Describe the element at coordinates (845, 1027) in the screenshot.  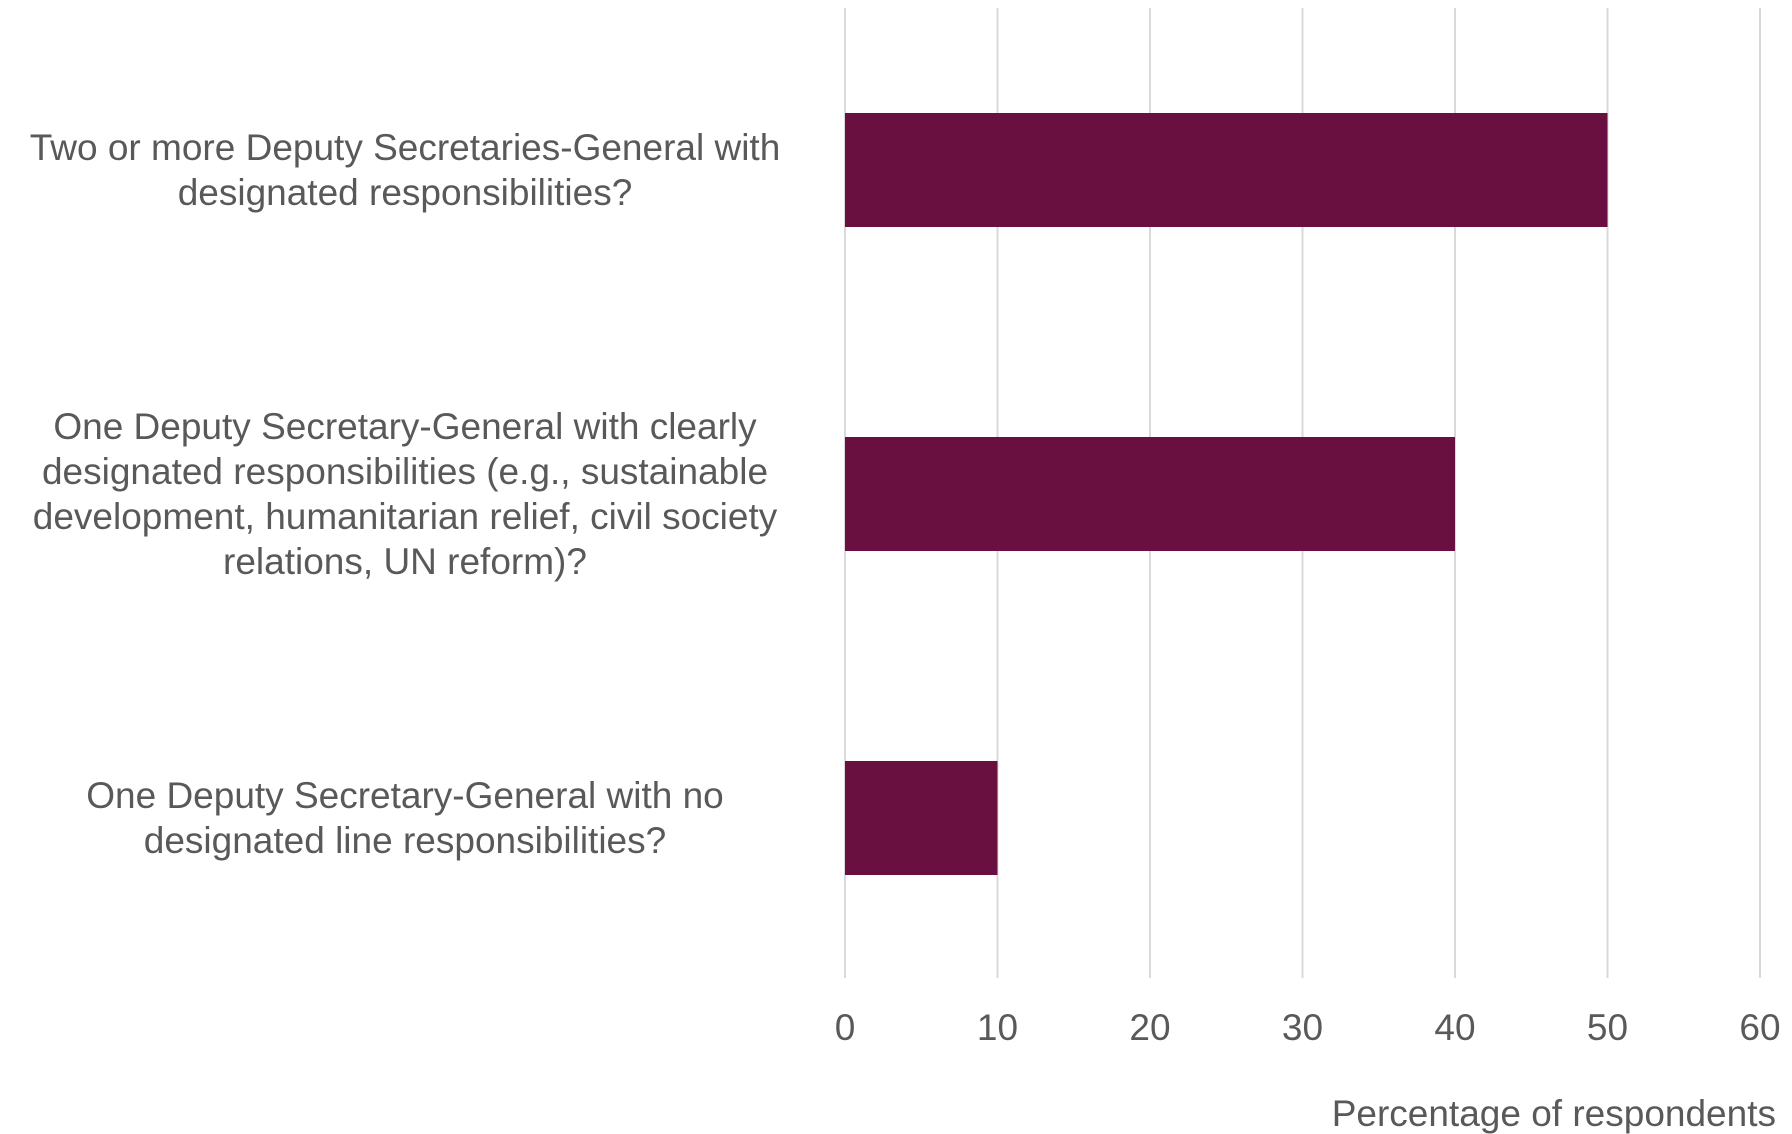
I see `x-tick-label: 0` at that location.